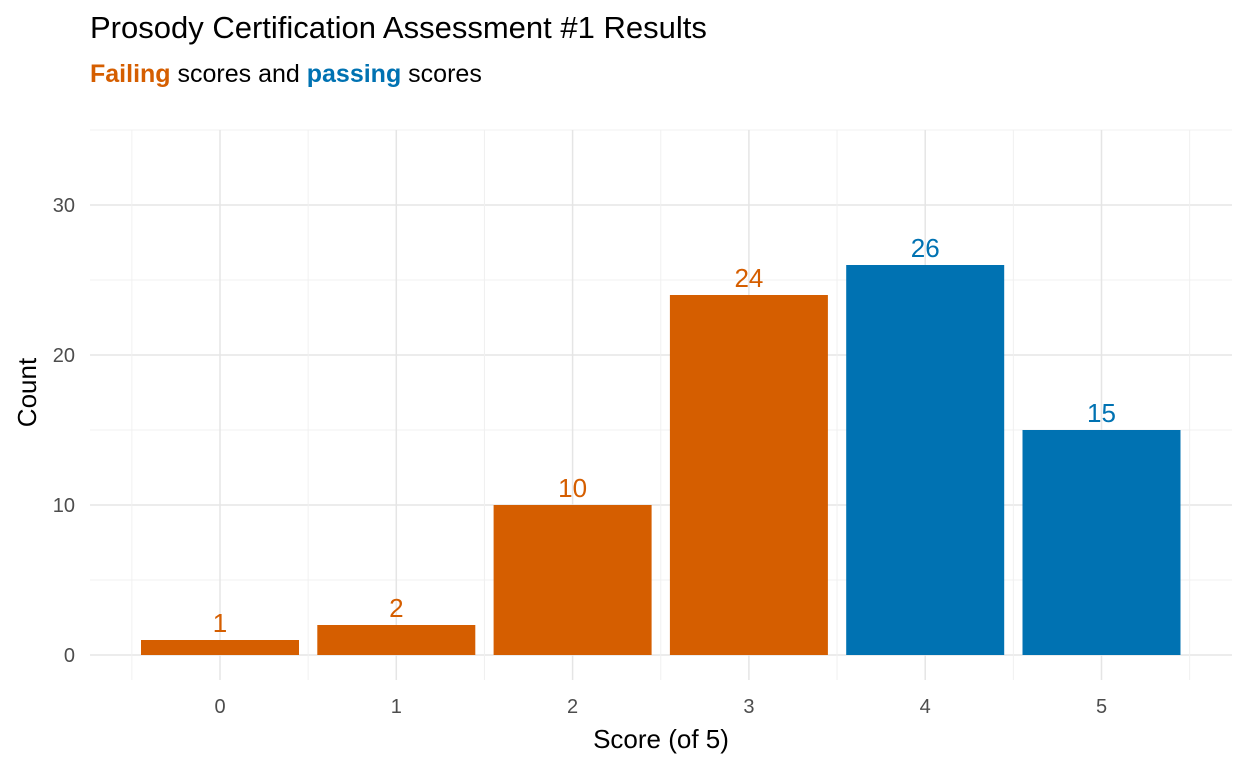 Image resolution: width=1248 pixels, height=768 pixels. I want to click on data-label-score-1: 2, so click(396, 608).